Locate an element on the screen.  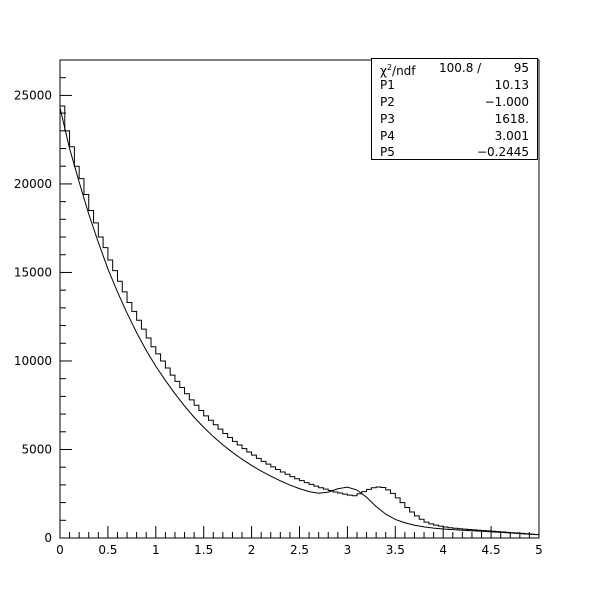
stats-row-p1: P1 10.13 is located at coordinates (454, 85).